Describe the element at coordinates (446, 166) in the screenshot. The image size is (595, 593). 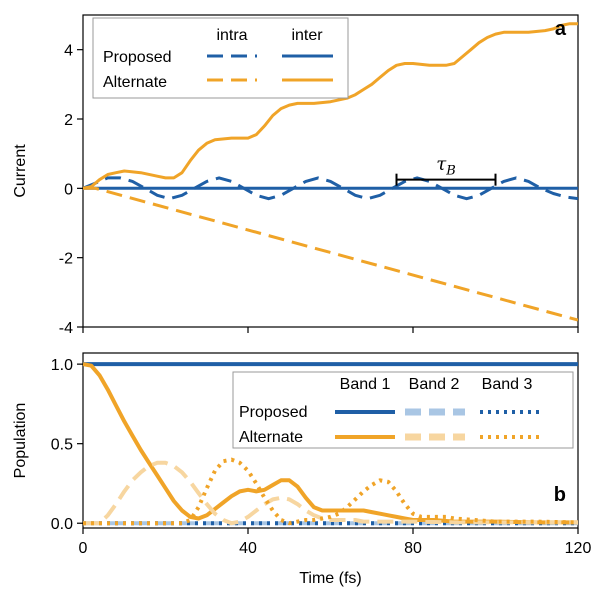
I see `tau-label: τB` at that location.